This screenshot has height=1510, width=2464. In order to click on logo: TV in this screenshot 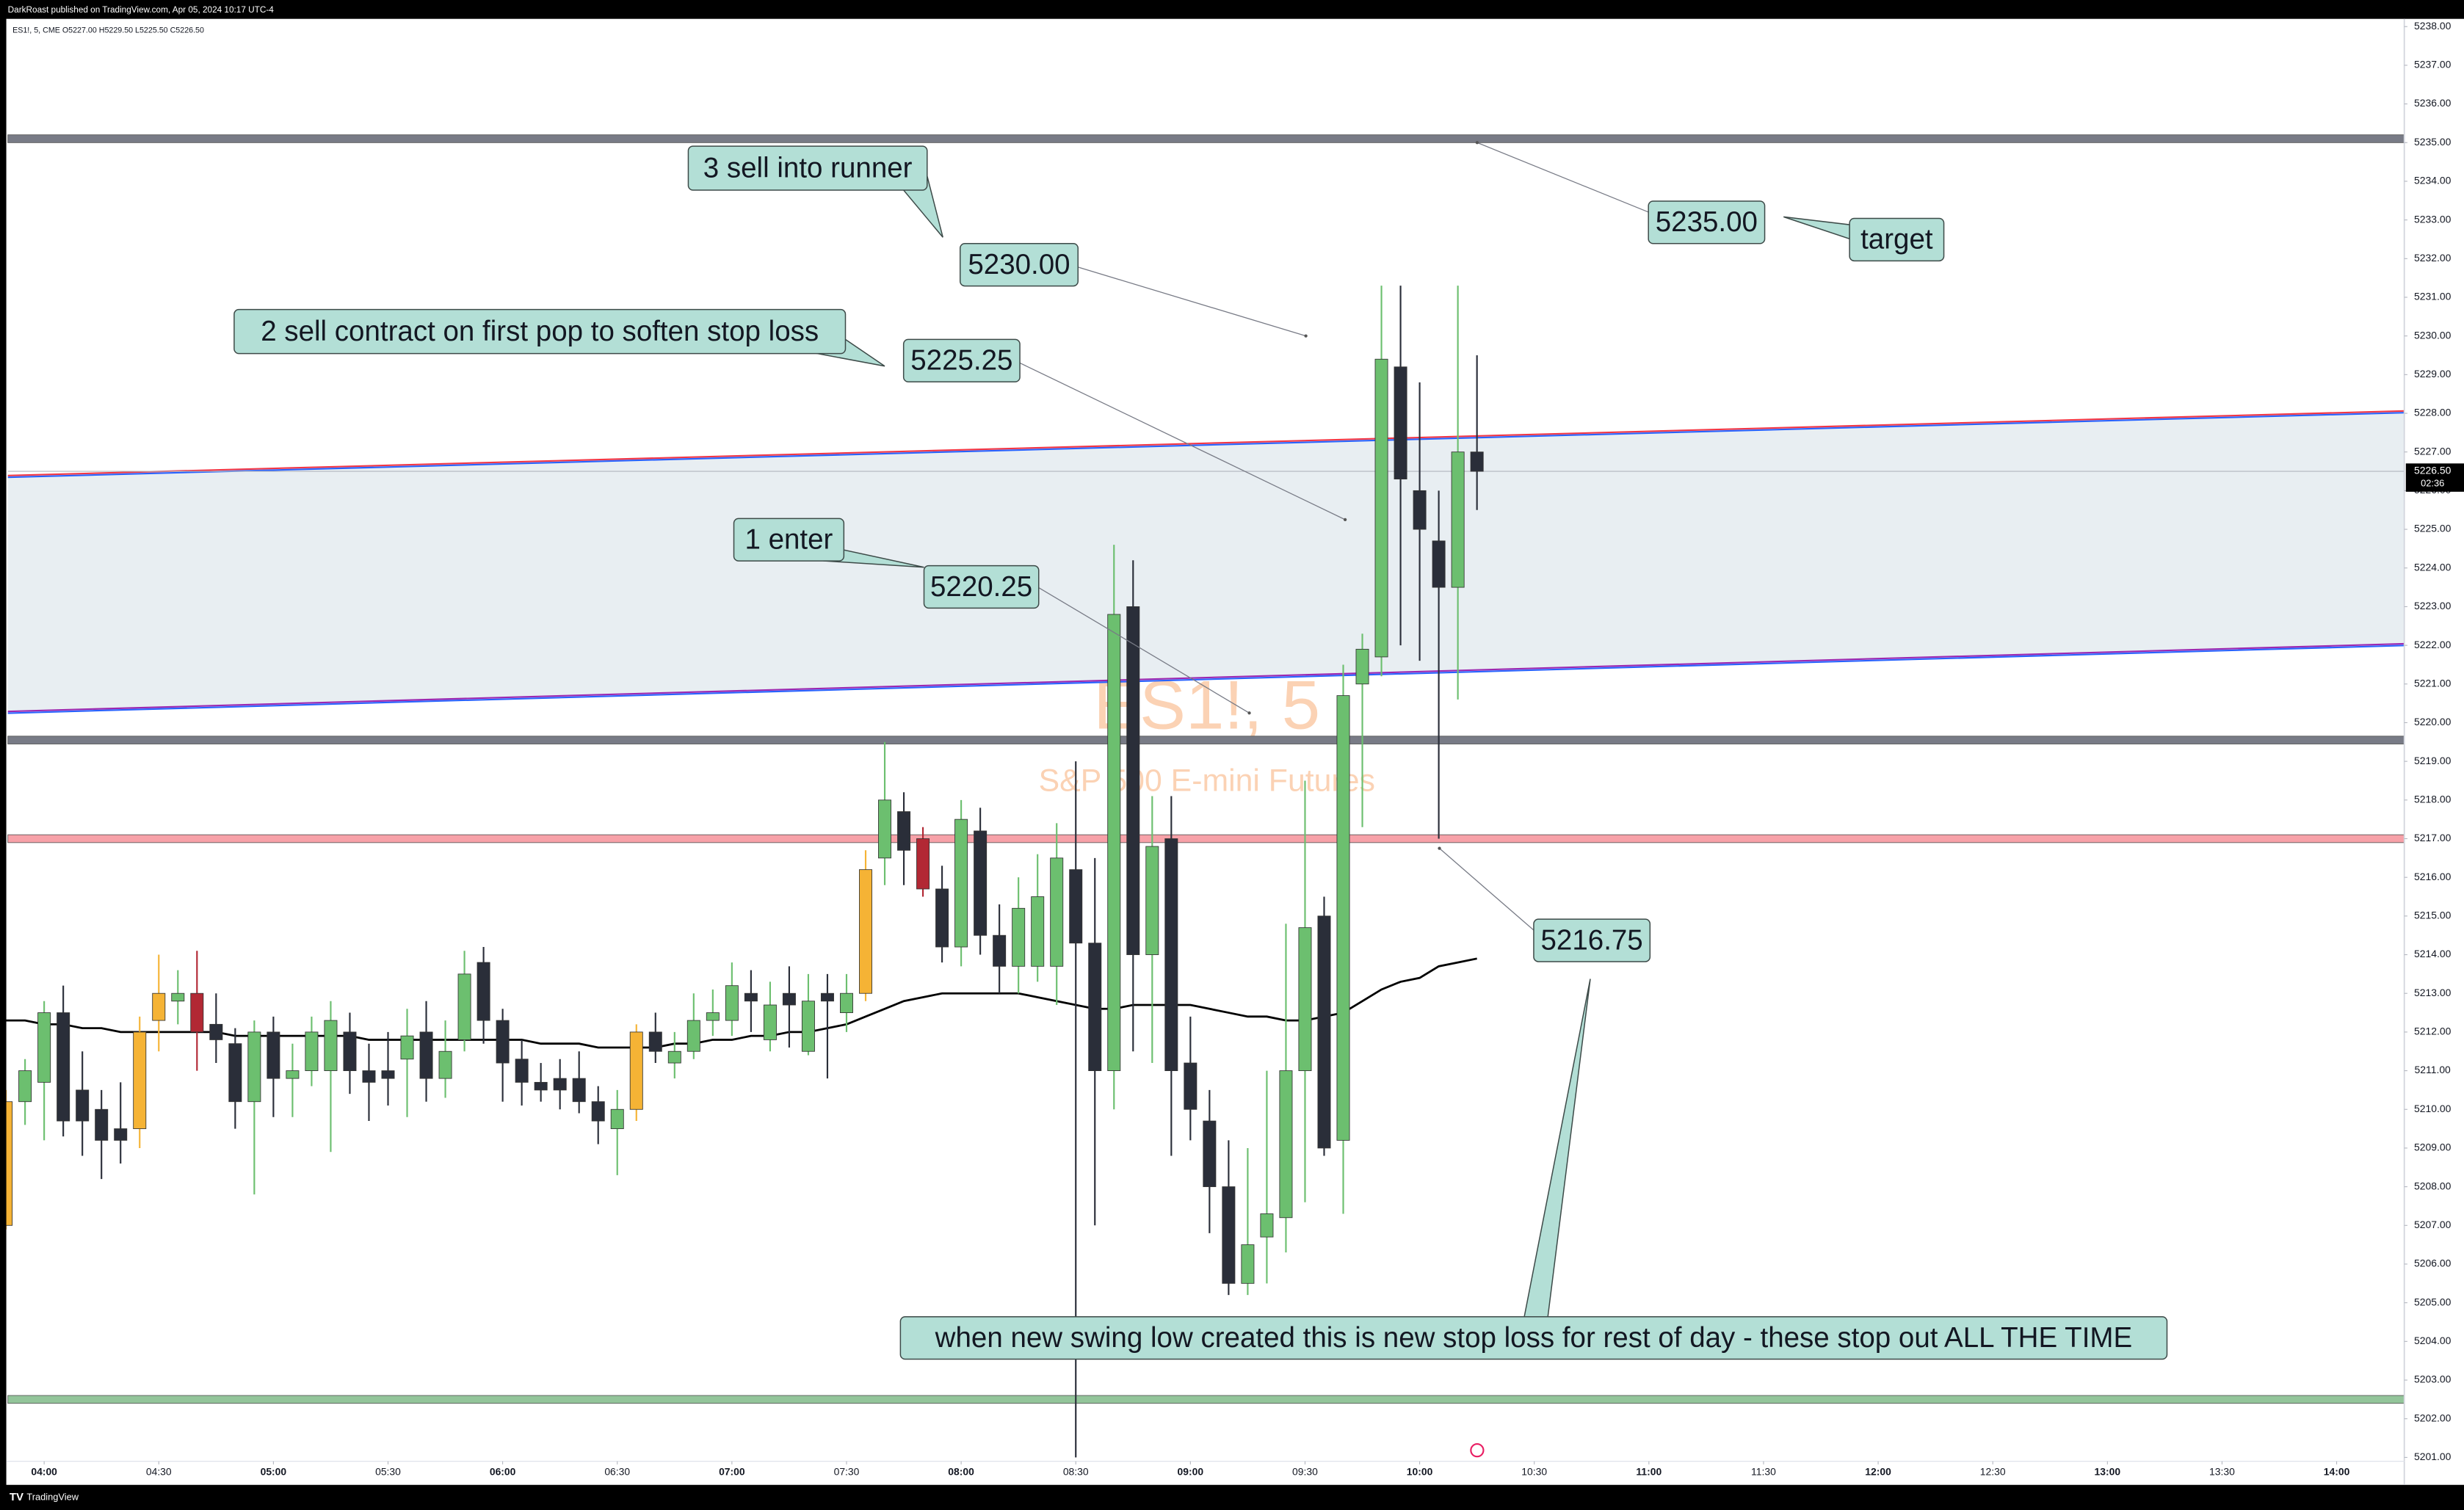, I will do `click(16, 1497)`.